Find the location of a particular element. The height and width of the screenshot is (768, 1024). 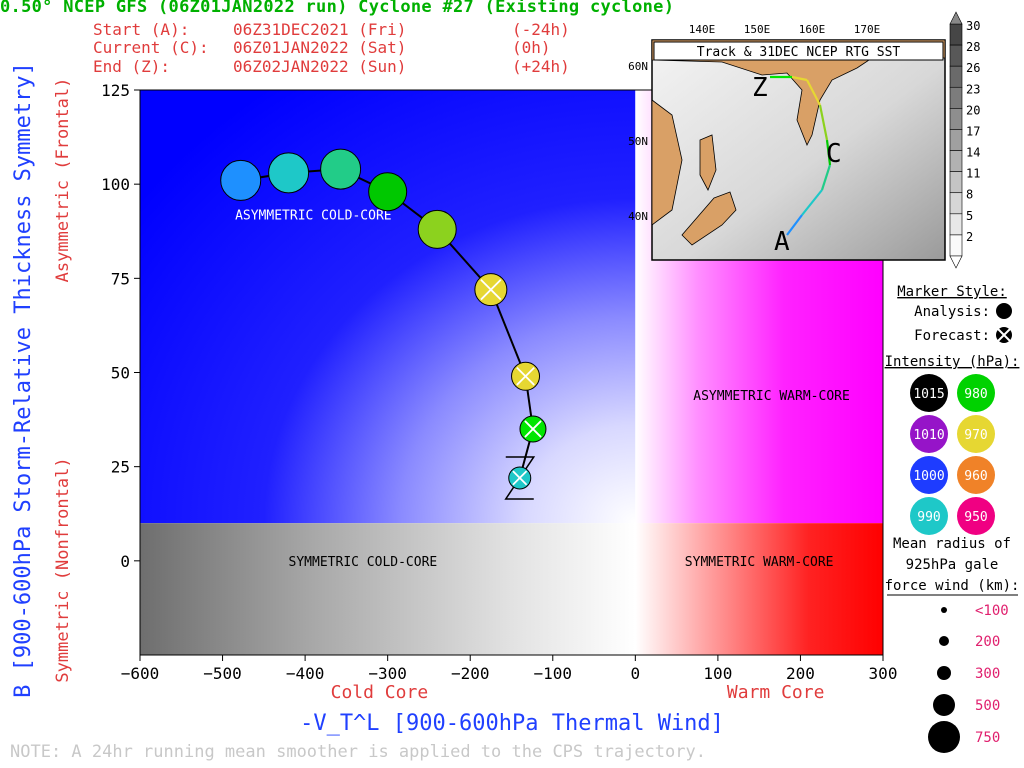

svg-text: 1010 is located at coordinates (928, 435).